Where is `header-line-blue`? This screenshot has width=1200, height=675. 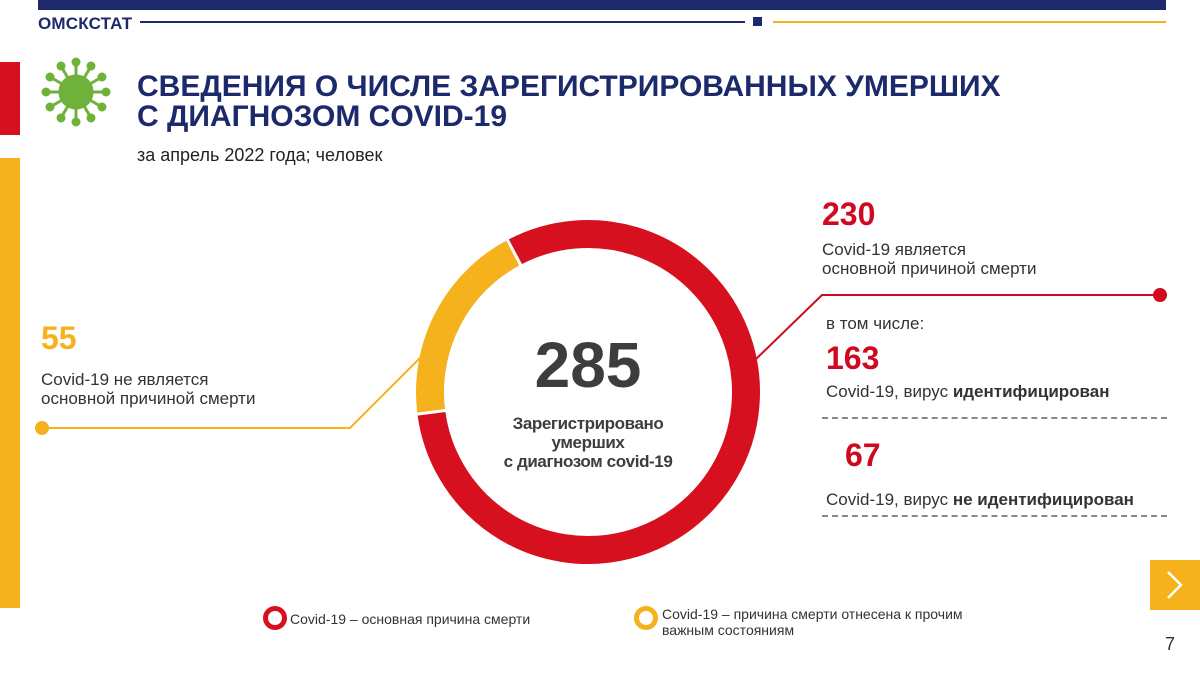 header-line-blue is located at coordinates (442, 22).